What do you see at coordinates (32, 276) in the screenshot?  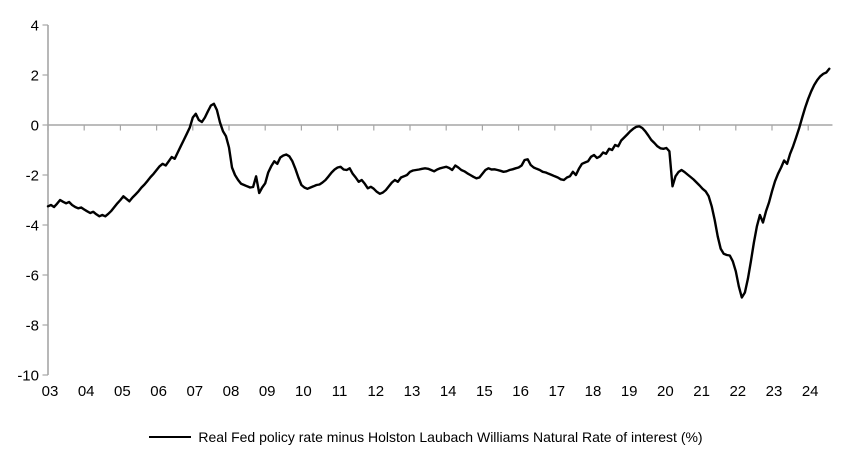 I see `y-tick-label: -6` at bounding box center [32, 276].